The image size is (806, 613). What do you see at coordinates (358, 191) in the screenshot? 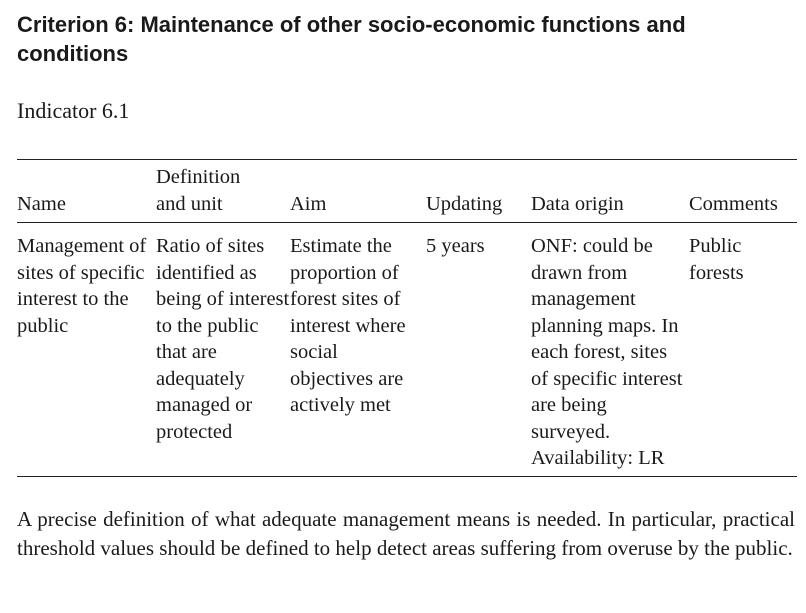
I see `header-aim: Aim` at bounding box center [358, 191].